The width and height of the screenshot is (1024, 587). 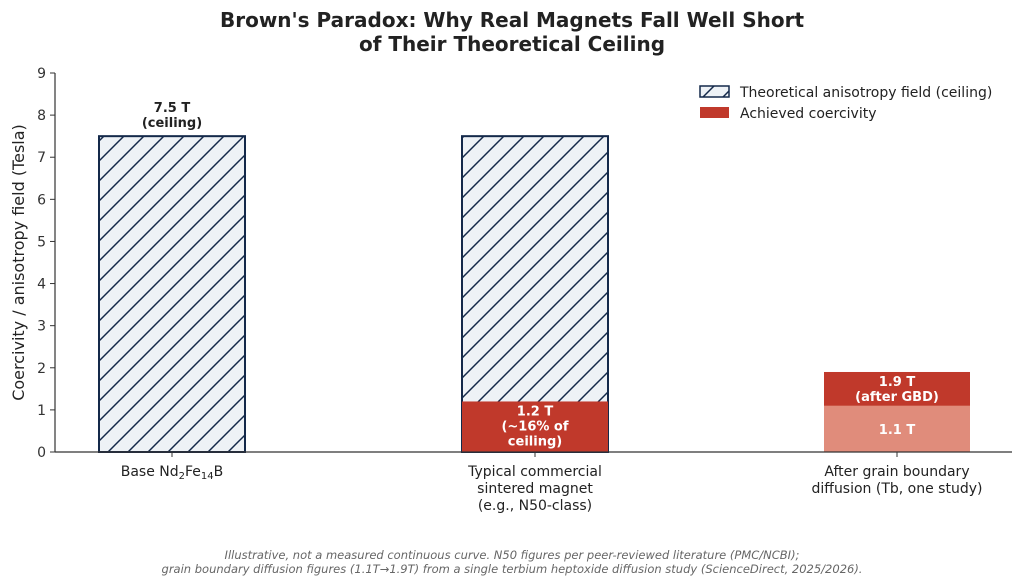 What do you see at coordinates (18, 262) in the screenshot?
I see `y-axis-label: Coercivity / anisotropy field (Tesla)` at bounding box center [18, 262].